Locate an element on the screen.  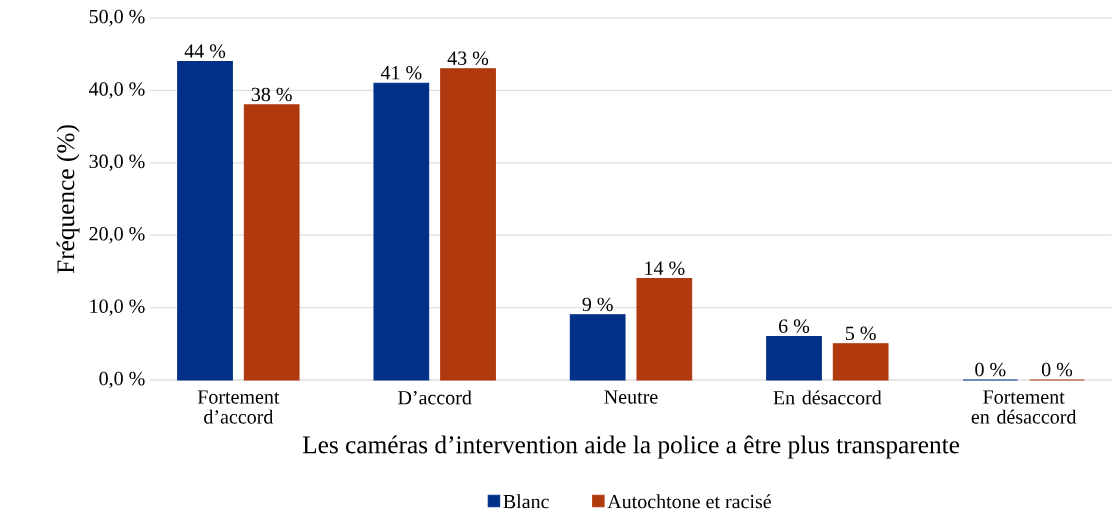
y-tick-label: 30,0 % is located at coordinates (117, 162).